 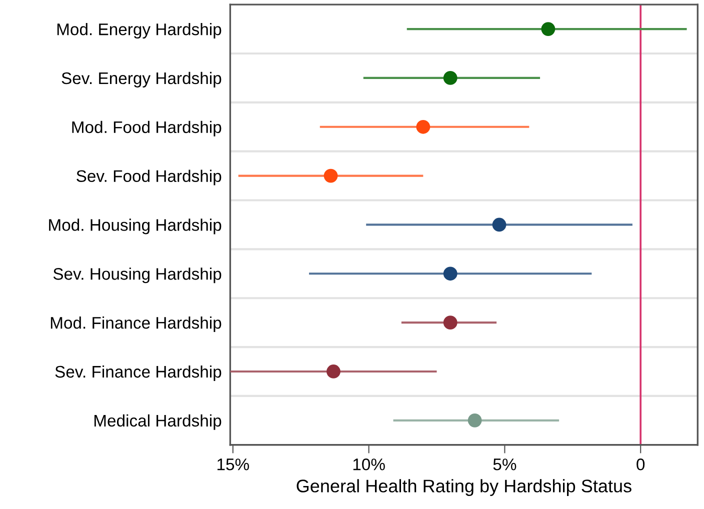 I want to click on y-tick-label: Sev. Food Hardship, so click(x=149, y=178).